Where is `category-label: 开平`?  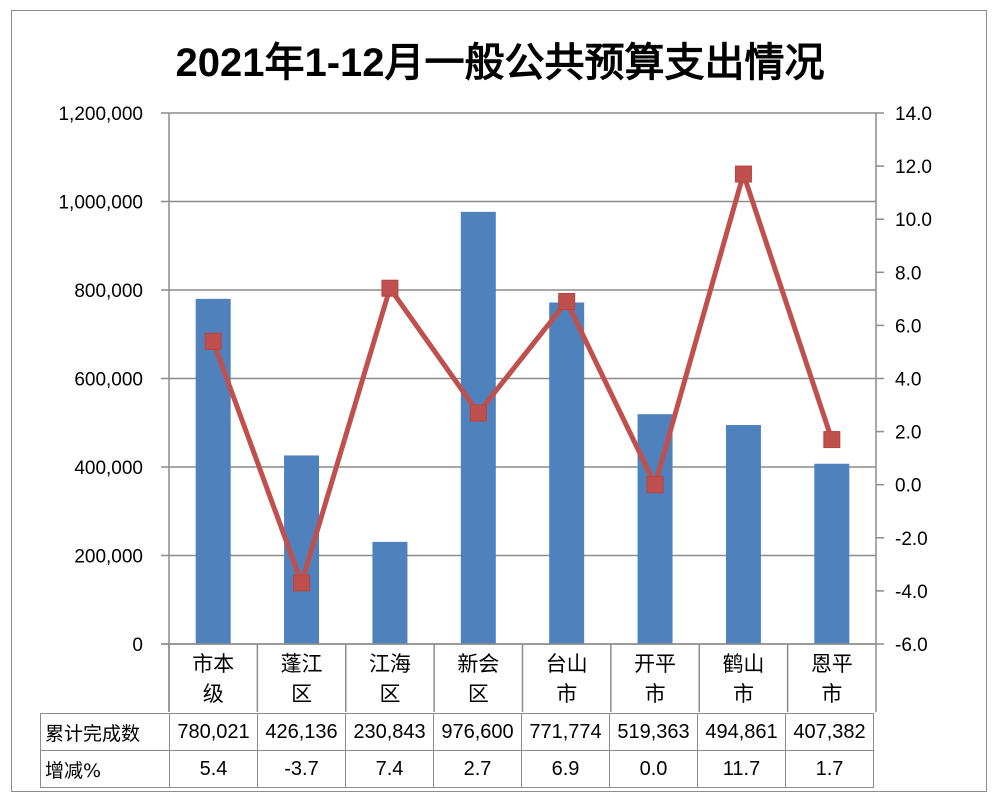
category-label: 开平 is located at coordinates (655, 664).